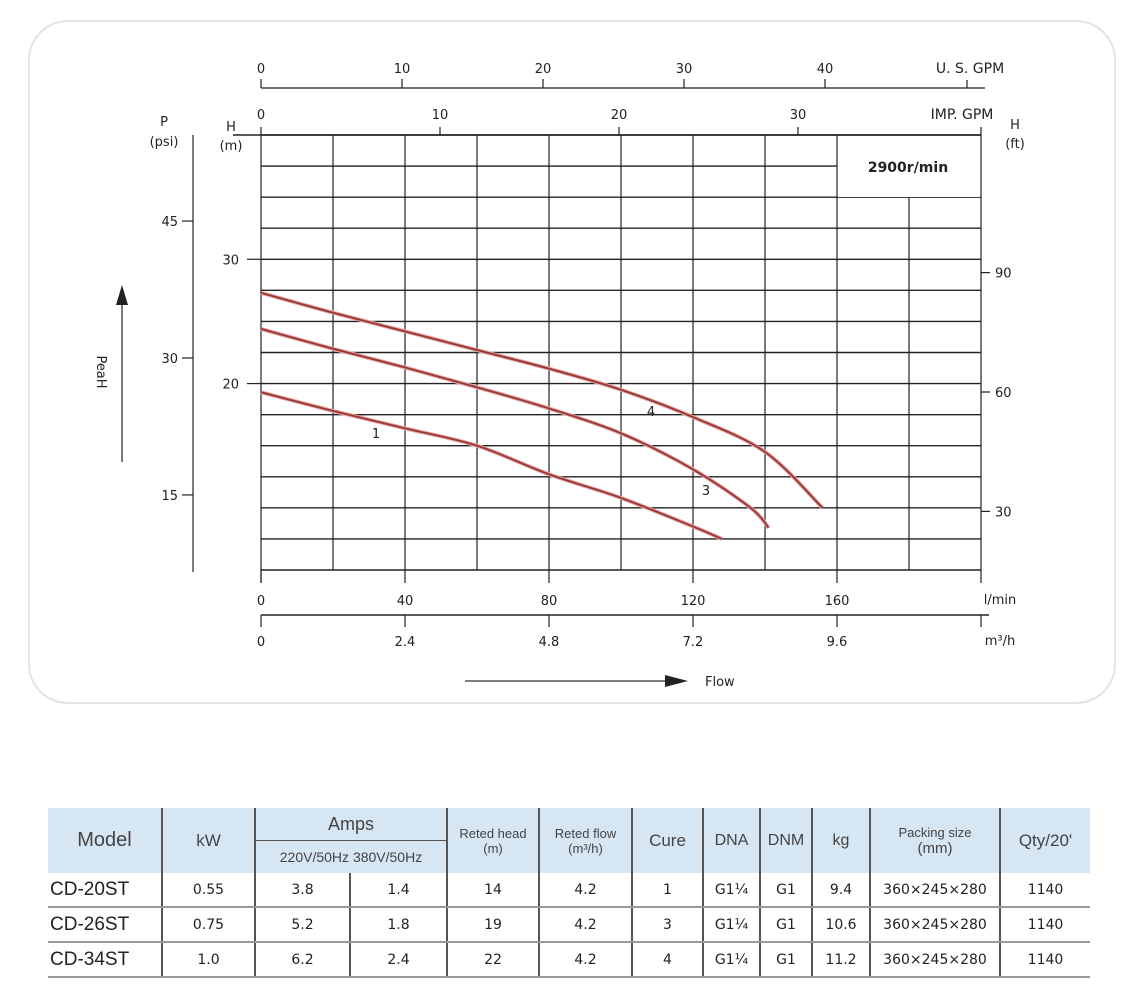 The height and width of the screenshot is (1000, 1142). Describe the element at coordinates (302, 890) in the screenshot. I see `cell-amps-220v: 3.8` at that location.